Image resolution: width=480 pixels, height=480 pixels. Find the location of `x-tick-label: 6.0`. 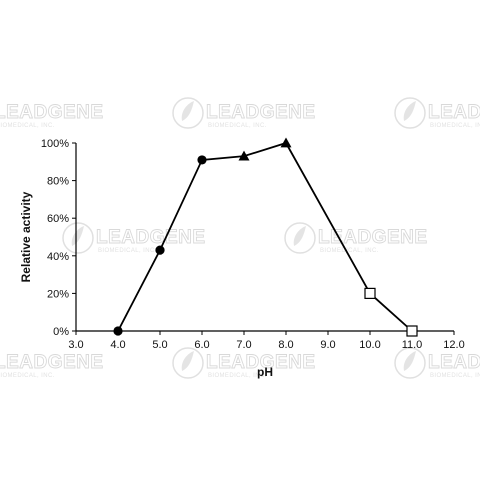

x-tick-label: 6.0 is located at coordinates (201, 345).